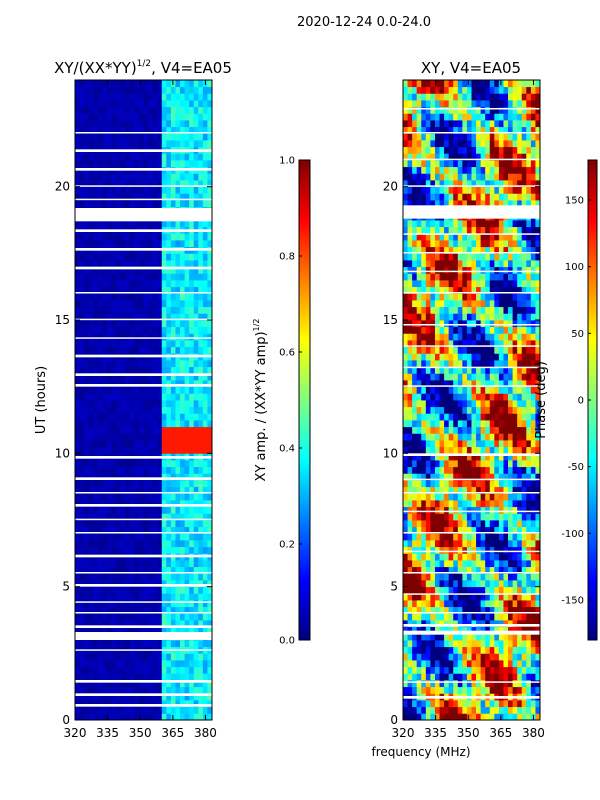 The height and width of the screenshot is (800, 600). I want to click on flagged-gap, so click(143, 573).